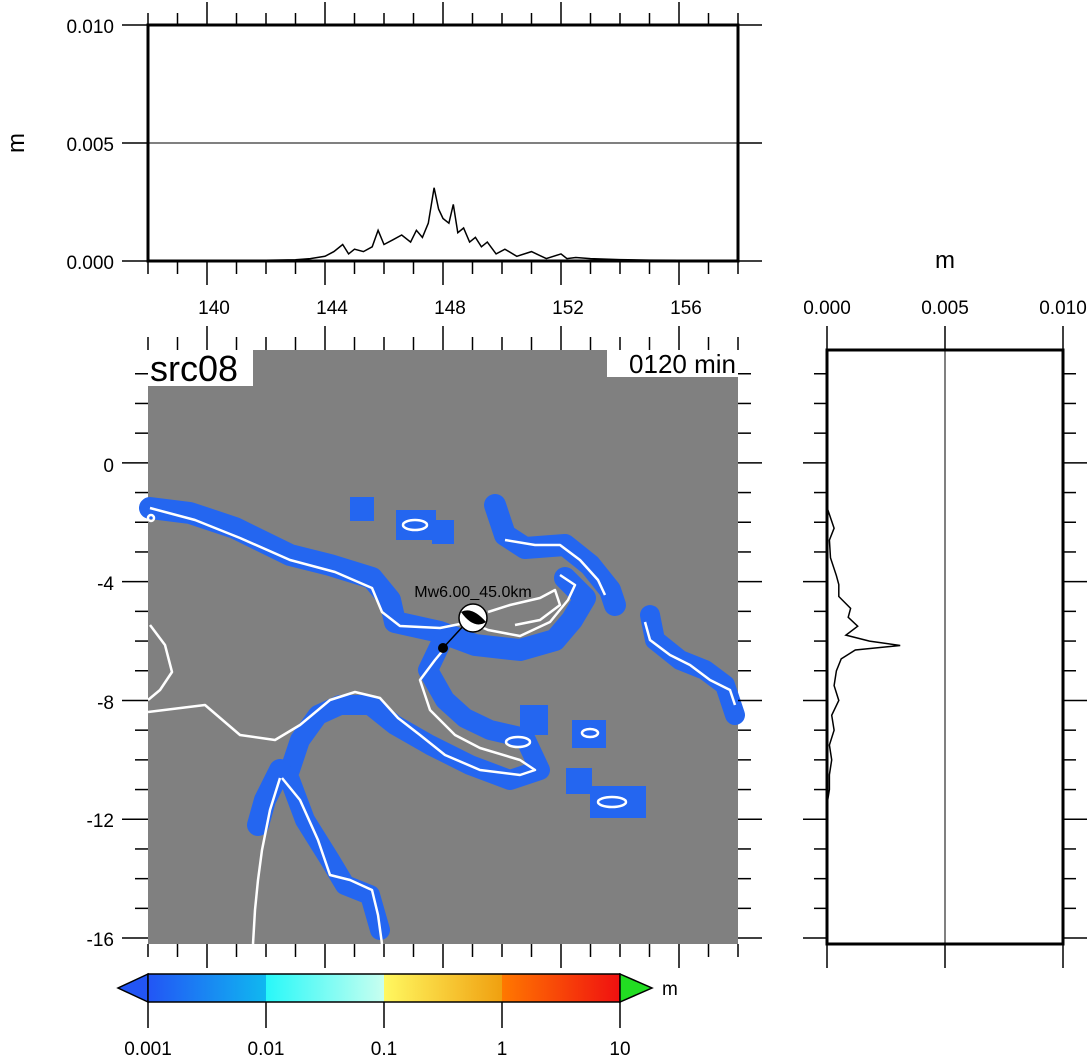 This screenshot has height=1063, width=1088. I want to click on top-xtick-label-144: 144, so click(332, 308).